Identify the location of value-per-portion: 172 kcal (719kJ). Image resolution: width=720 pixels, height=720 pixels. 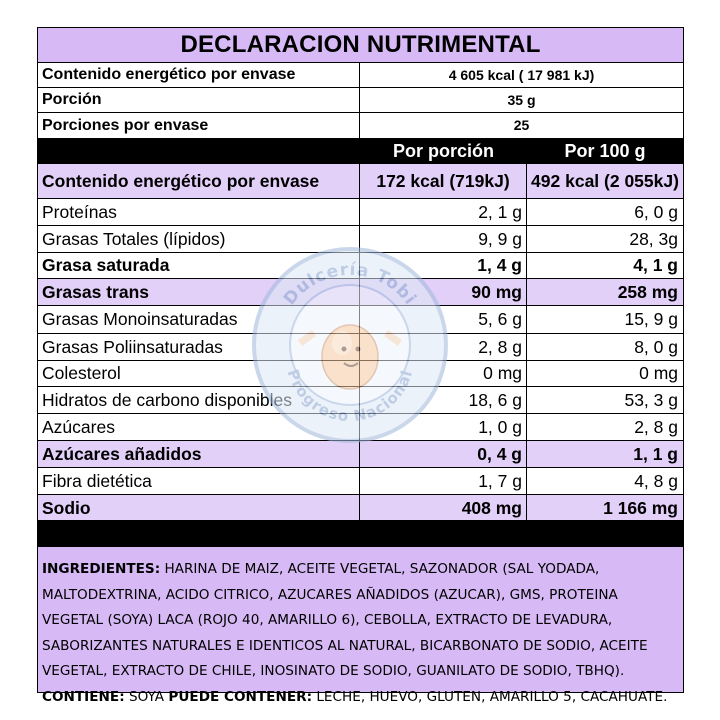
(443, 181).